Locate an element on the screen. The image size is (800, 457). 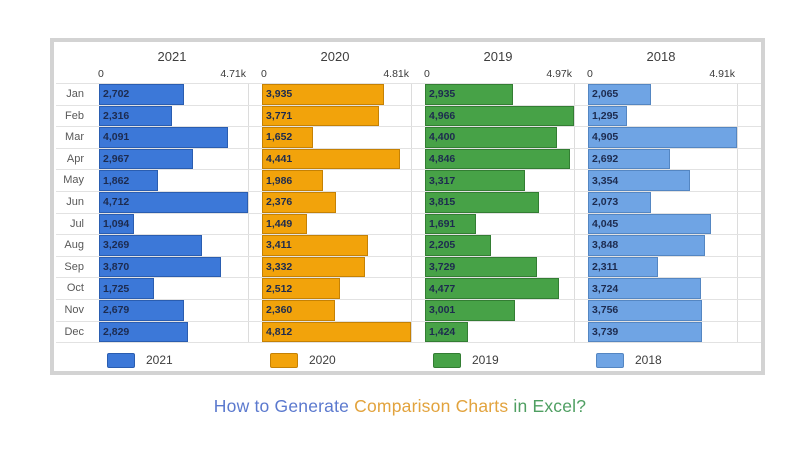
bar-value-label: 1,094 is located at coordinates (116, 223).